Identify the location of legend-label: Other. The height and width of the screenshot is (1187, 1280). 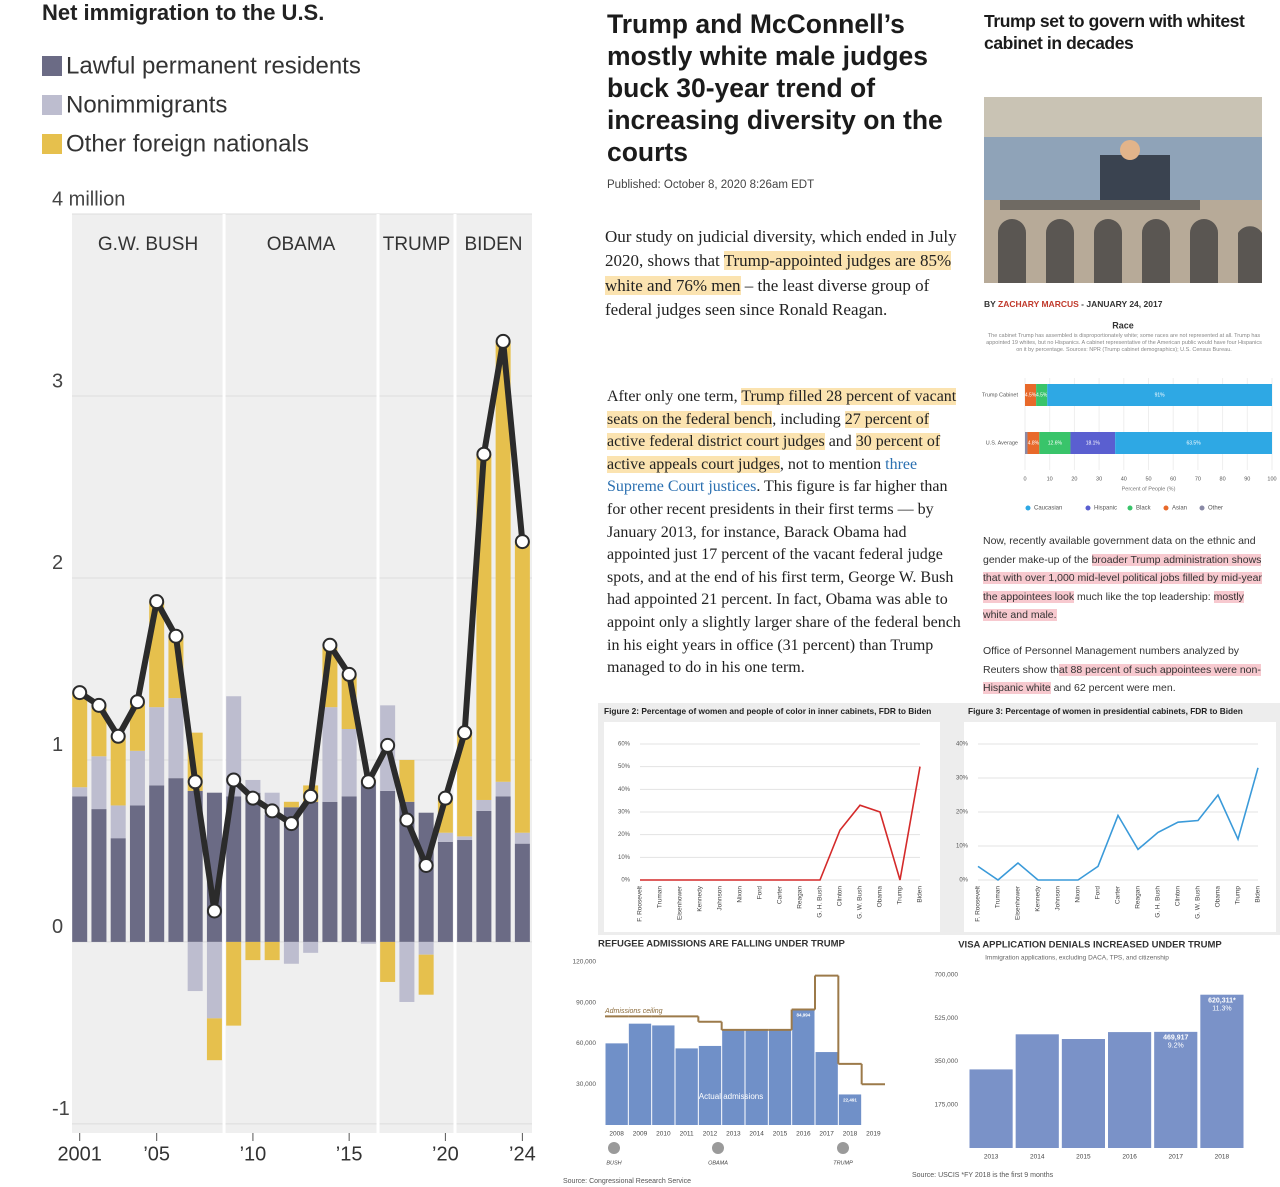
(1215, 509).